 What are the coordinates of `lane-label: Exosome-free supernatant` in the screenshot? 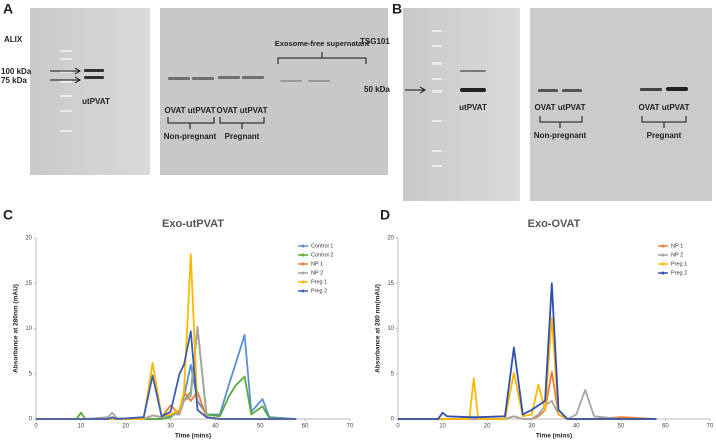 It's located at (322, 43).